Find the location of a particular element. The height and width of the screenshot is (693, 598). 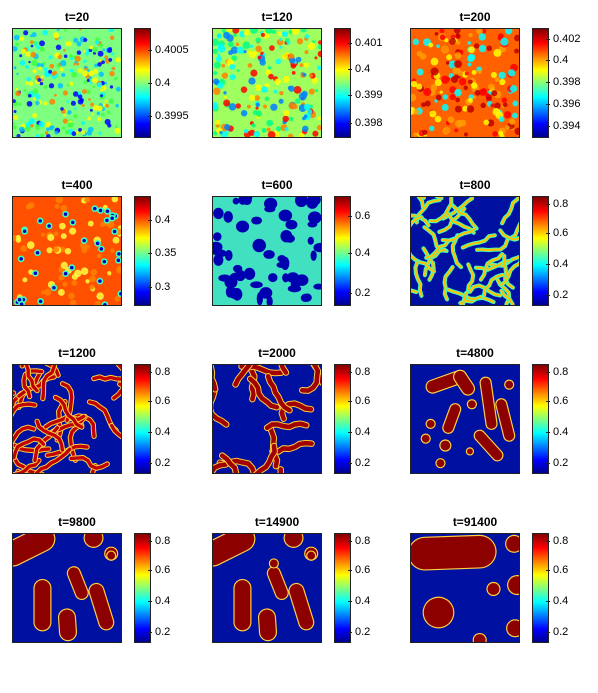

panel: t=9800 0.8 0.6 0.4 0.2 is located at coordinates (95, 599).